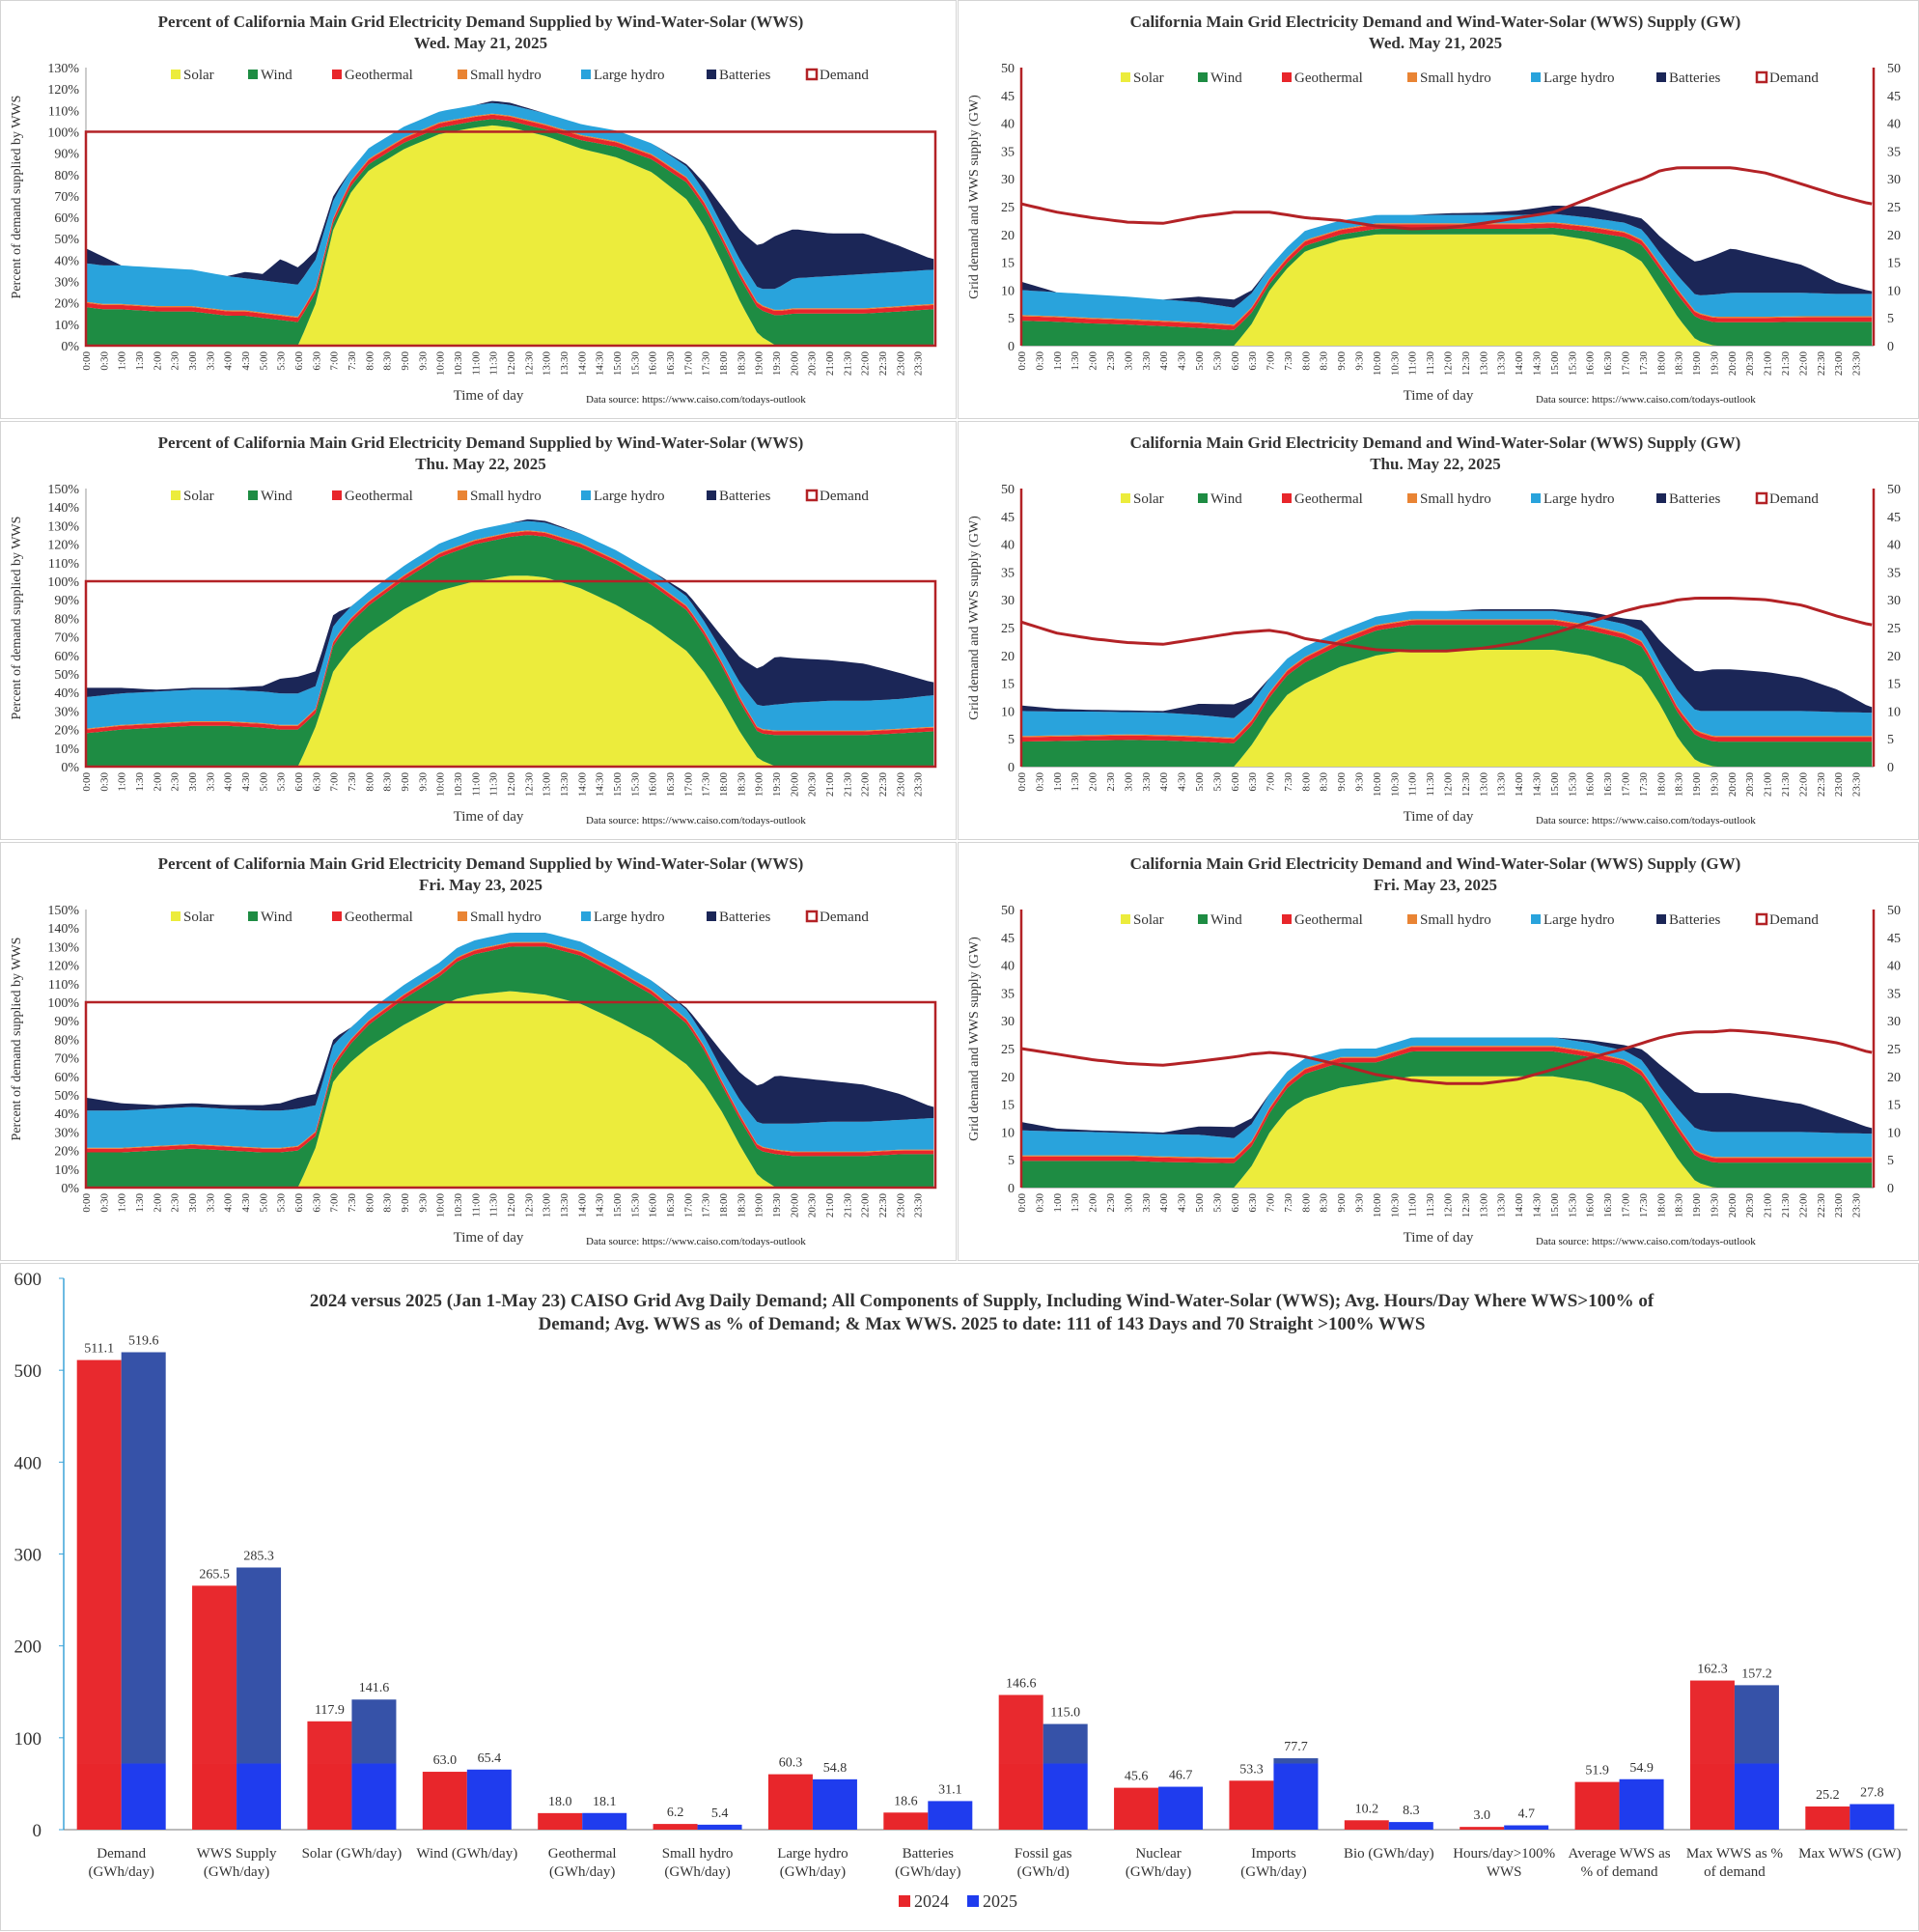 This screenshot has width=1919, height=1932. Describe the element at coordinates (1447, 276) in the screenshot. I see `area-geothermal` at that location.